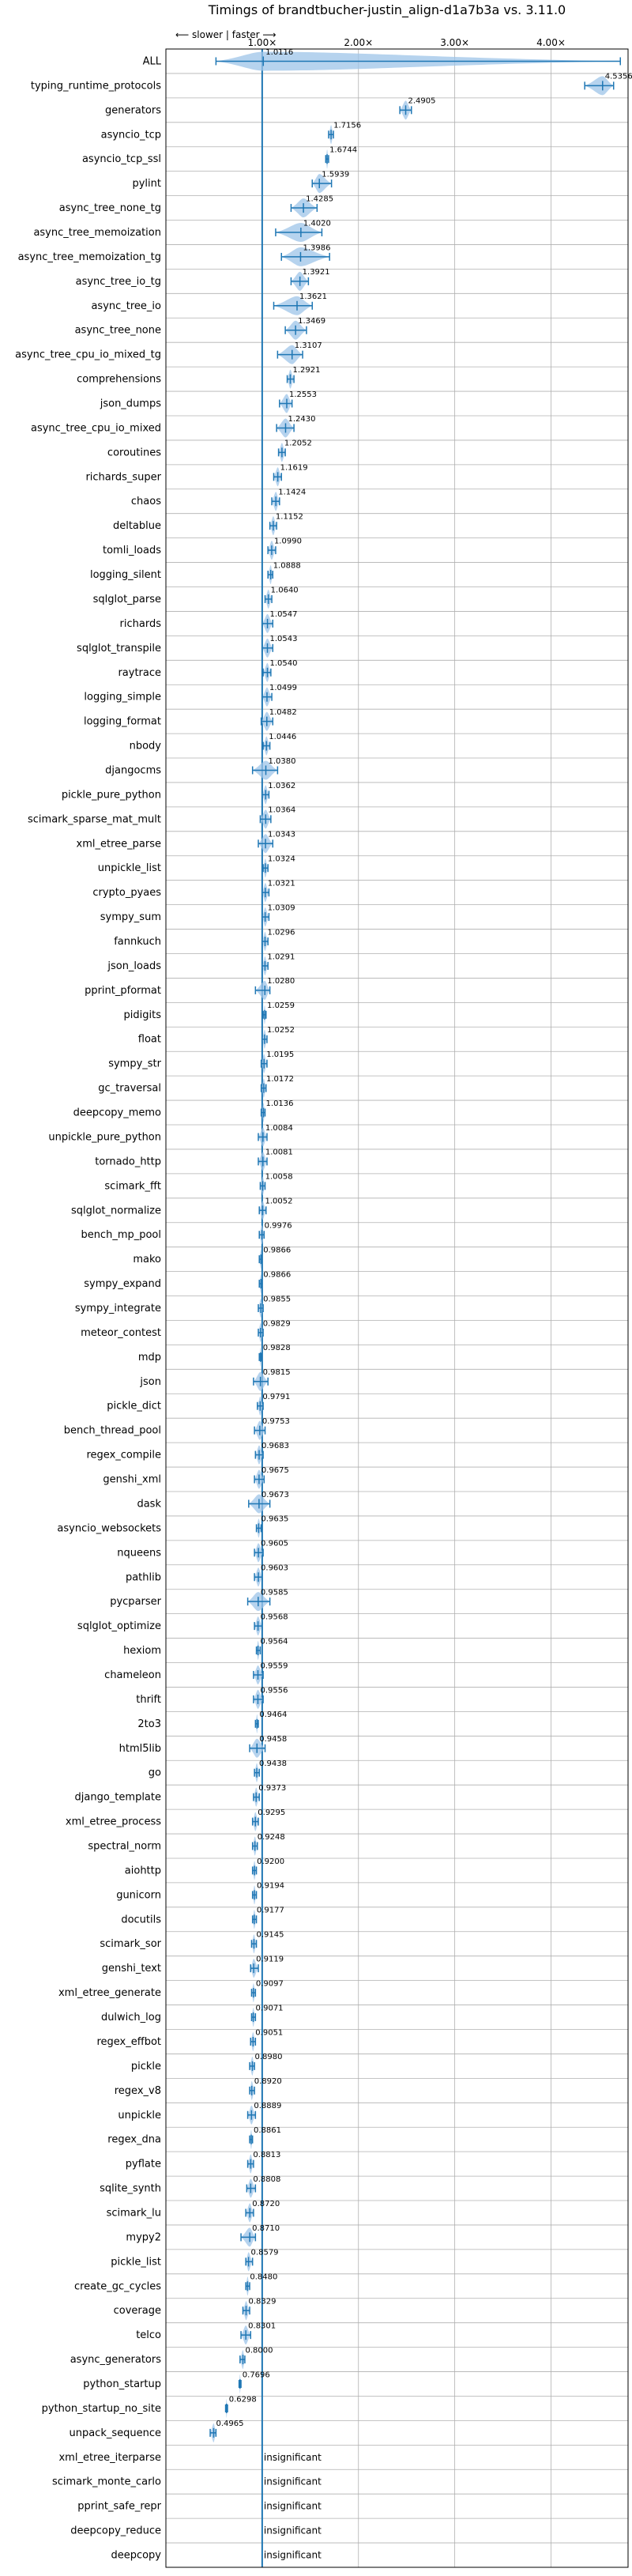  Describe the element at coordinates (119, 1626) in the screenshot. I see `category-label: sqlglot_optimize` at that location.